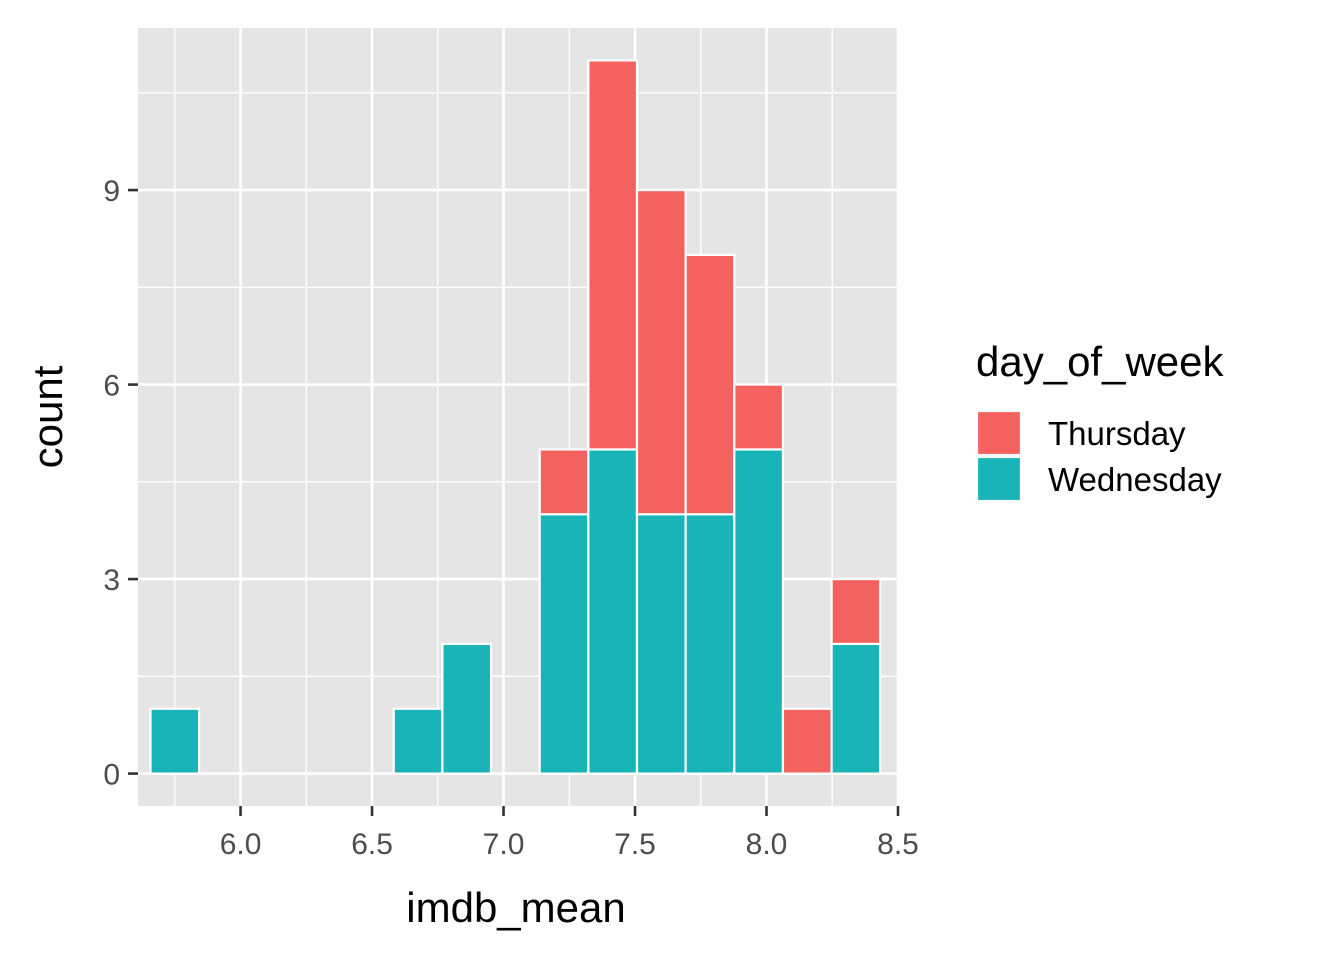  Describe the element at coordinates (111, 580) in the screenshot. I see `y-tick-label: 3` at that location.